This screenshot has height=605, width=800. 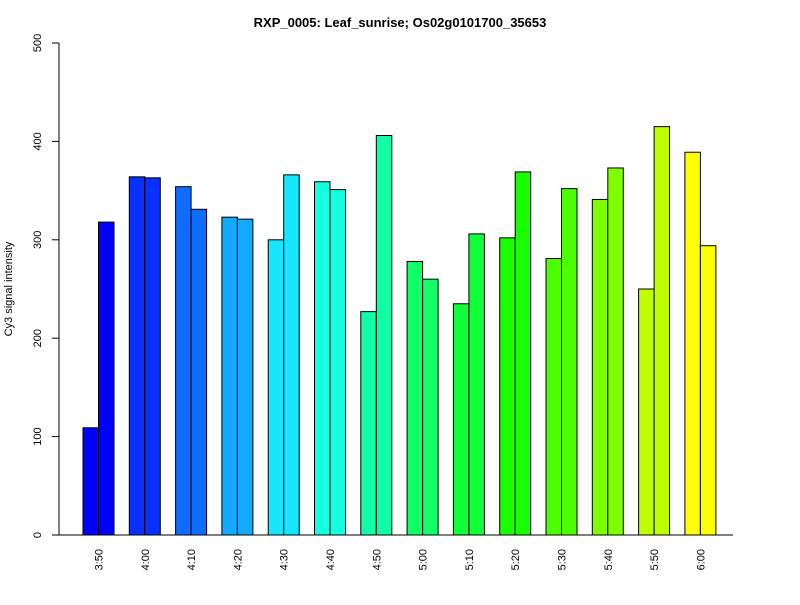 I want to click on y-tick-label: 400, so click(x=38, y=141).